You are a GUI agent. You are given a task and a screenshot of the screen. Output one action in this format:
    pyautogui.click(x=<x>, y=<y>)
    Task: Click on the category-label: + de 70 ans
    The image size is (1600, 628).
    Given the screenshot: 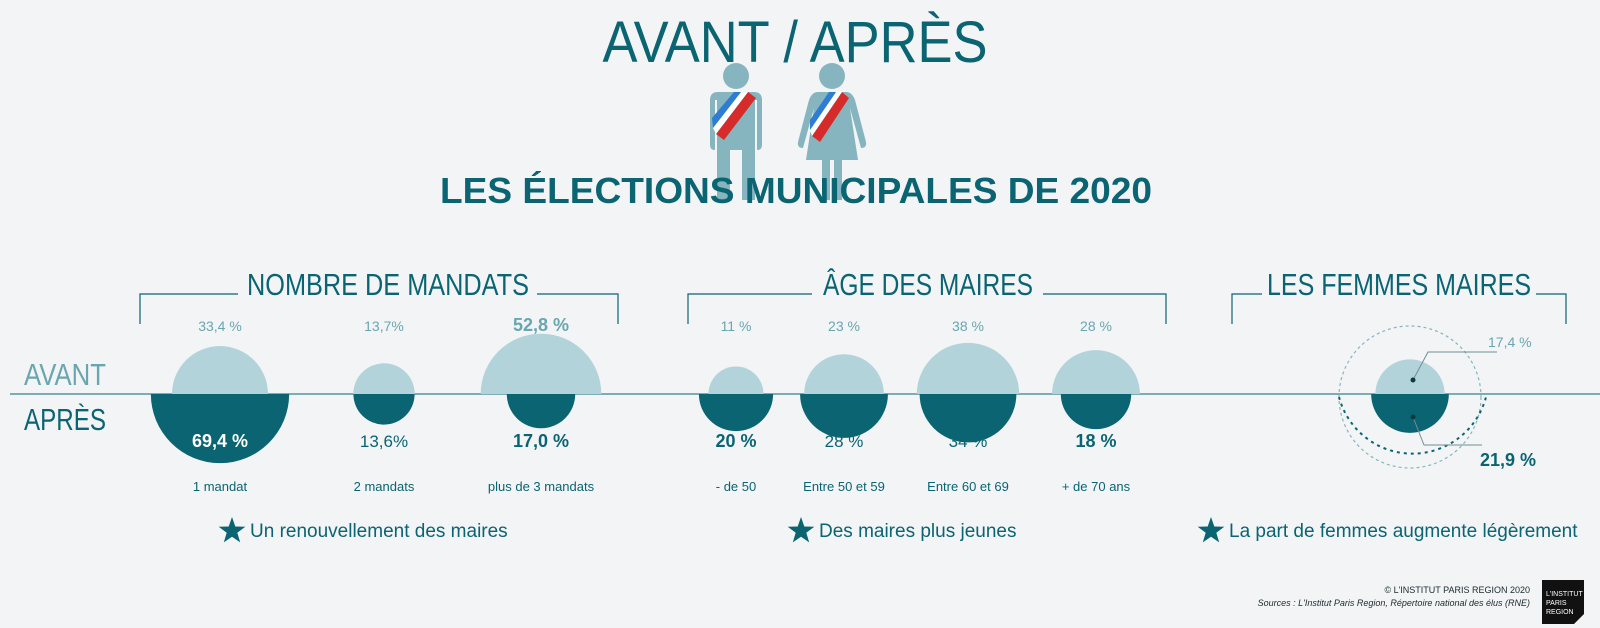 What is the action you would take?
    pyautogui.click(x=1096, y=486)
    